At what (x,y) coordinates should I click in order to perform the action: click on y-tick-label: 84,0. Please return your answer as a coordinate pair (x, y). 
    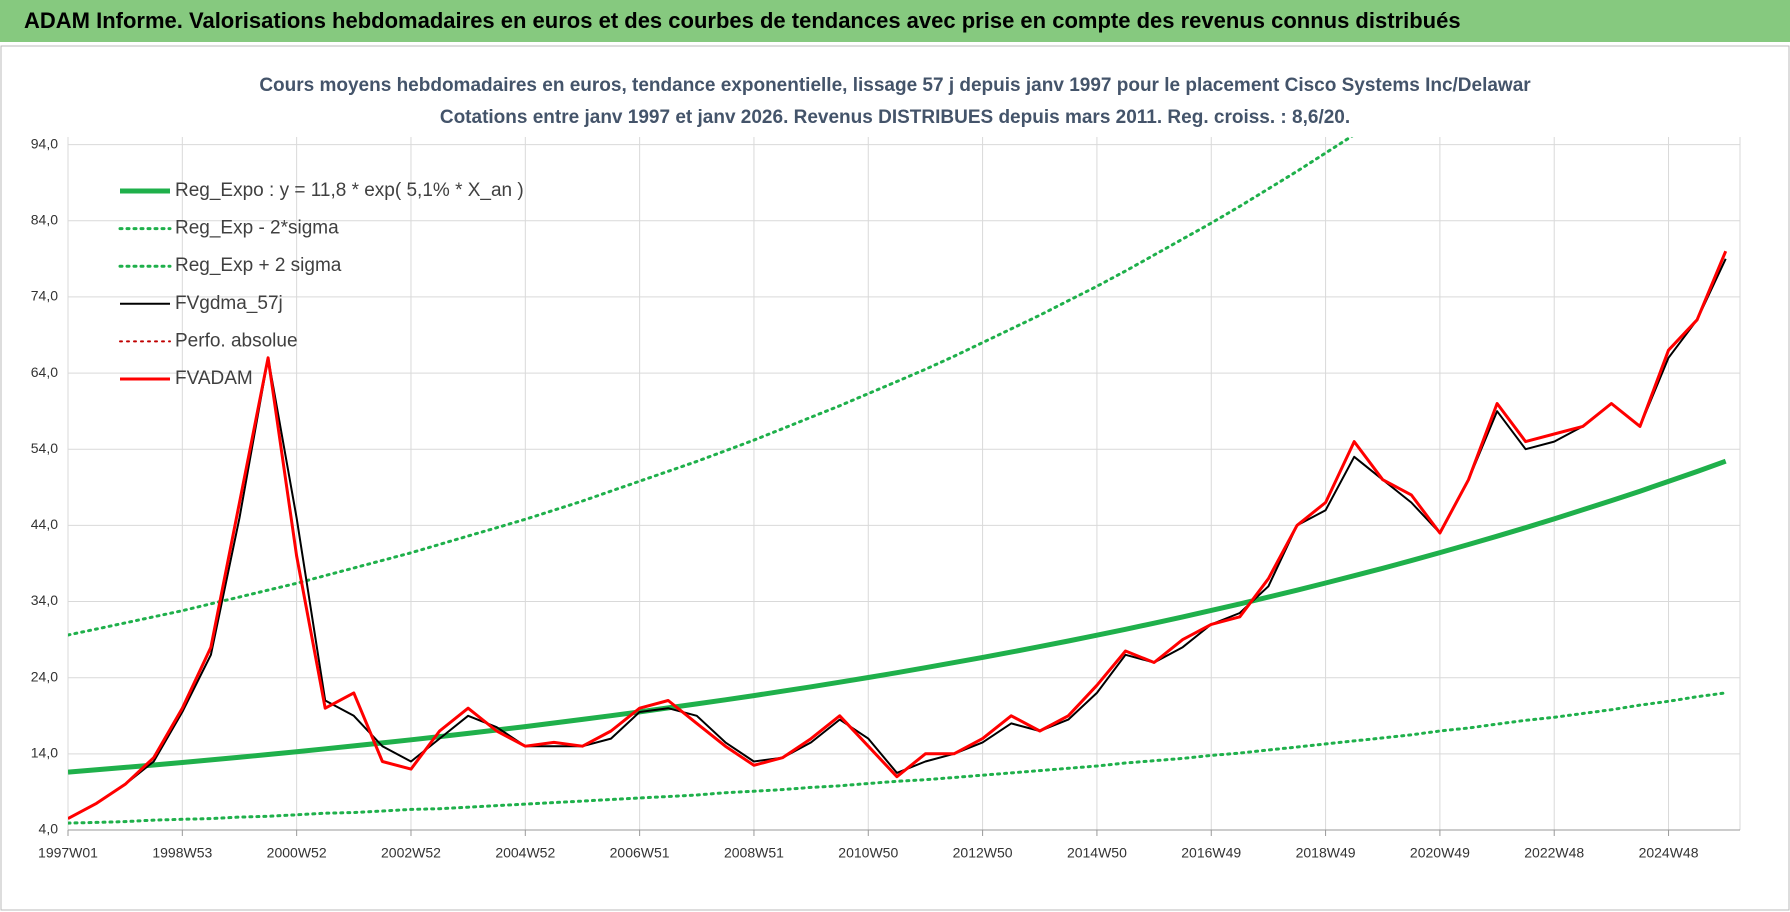
    Looking at the image, I should click on (44, 219).